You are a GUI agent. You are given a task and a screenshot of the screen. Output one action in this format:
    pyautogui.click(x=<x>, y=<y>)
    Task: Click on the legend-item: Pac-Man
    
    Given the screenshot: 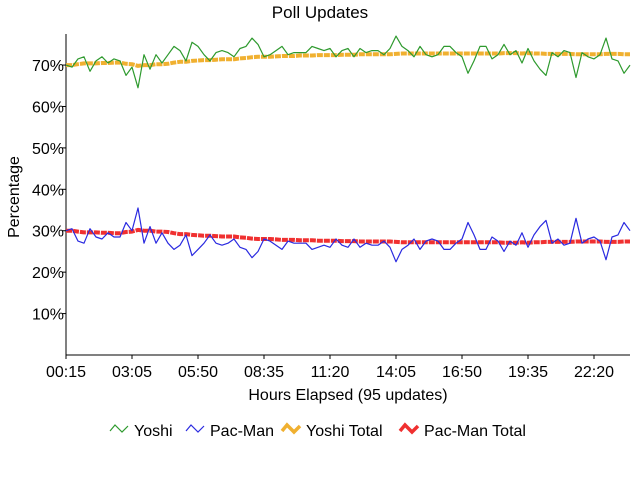 What is the action you would take?
    pyautogui.click(x=229, y=431)
    